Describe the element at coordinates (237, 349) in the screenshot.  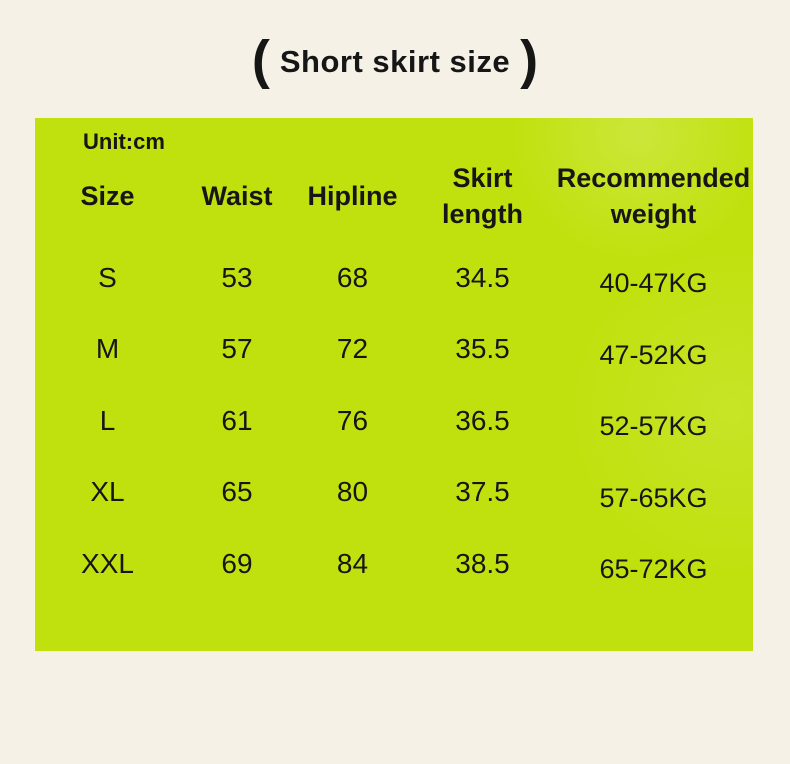
I see `row-m-waist-cell: 57` at that location.